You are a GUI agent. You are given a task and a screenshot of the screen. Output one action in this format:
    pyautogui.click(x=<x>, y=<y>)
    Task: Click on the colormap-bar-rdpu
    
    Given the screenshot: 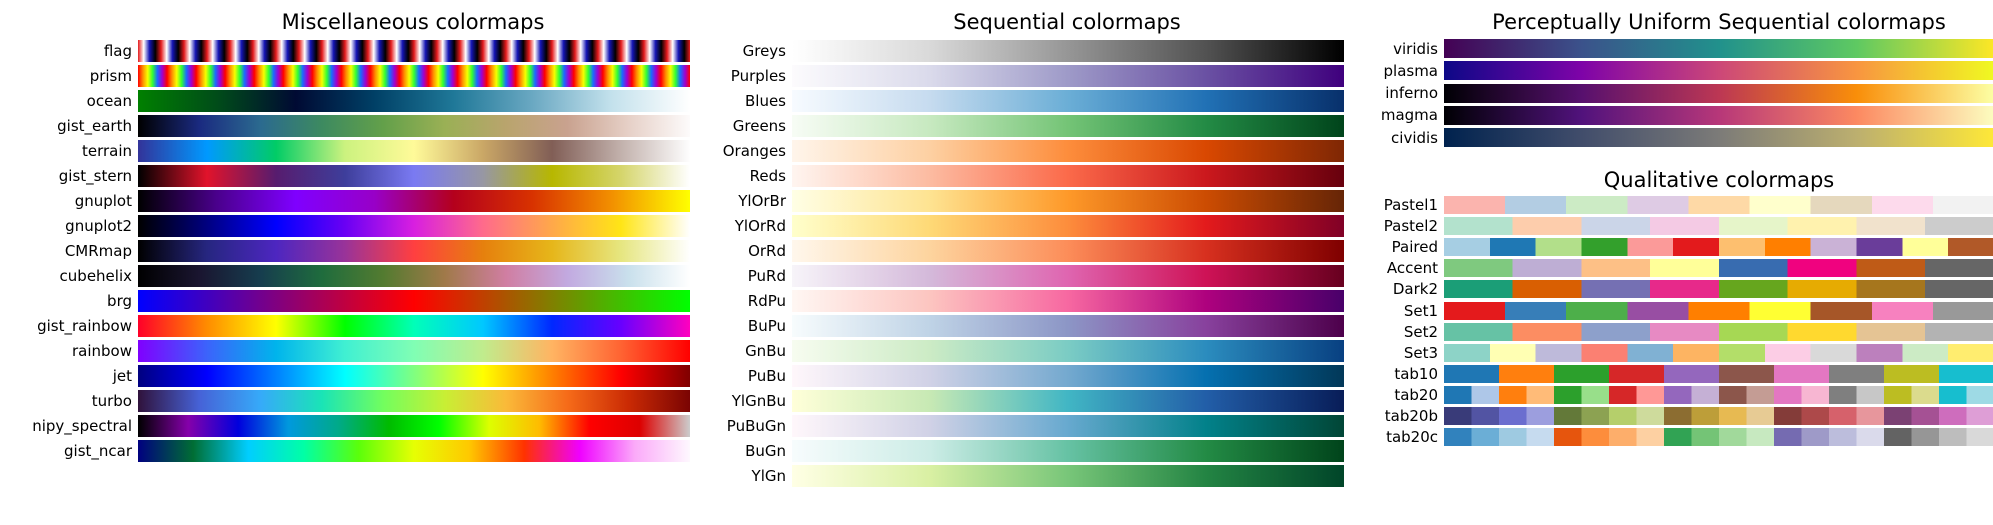 What is the action you would take?
    pyautogui.click(x=1068, y=301)
    